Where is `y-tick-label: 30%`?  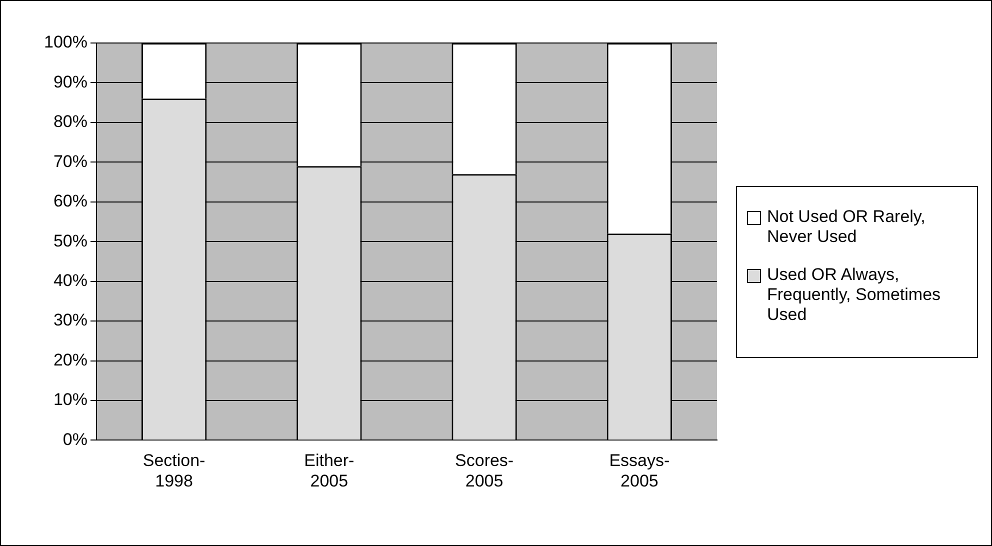
y-tick-label: 30% is located at coordinates (70, 320).